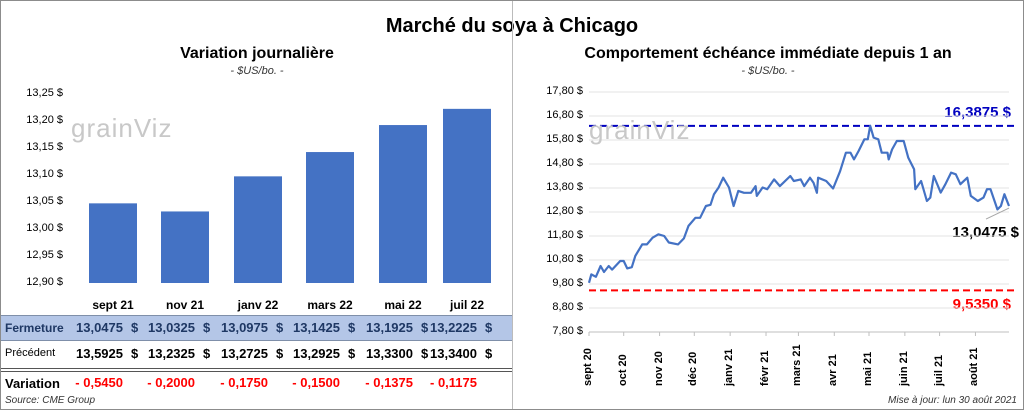  I want to click on table-cell: 13,5925, so click(99, 353).